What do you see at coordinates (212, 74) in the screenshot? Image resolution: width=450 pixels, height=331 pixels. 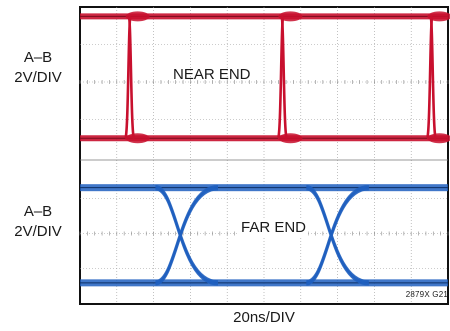 I see `near-end-label: NEAR END` at bounding box center [212, 74].